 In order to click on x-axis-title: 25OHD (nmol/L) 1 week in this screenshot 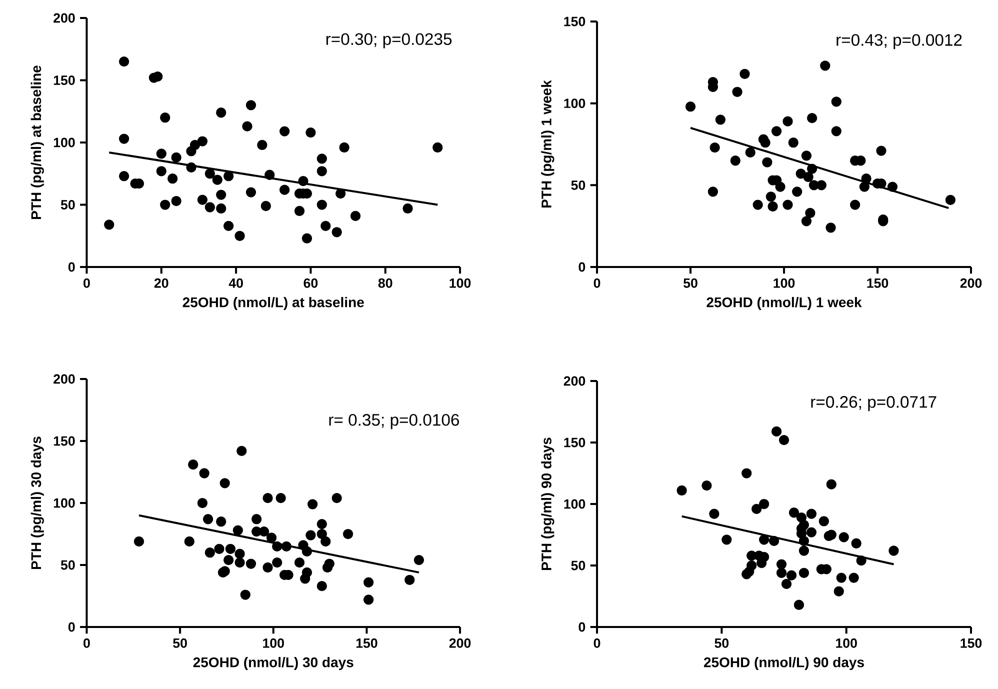, I will do `click(784, 303)`.